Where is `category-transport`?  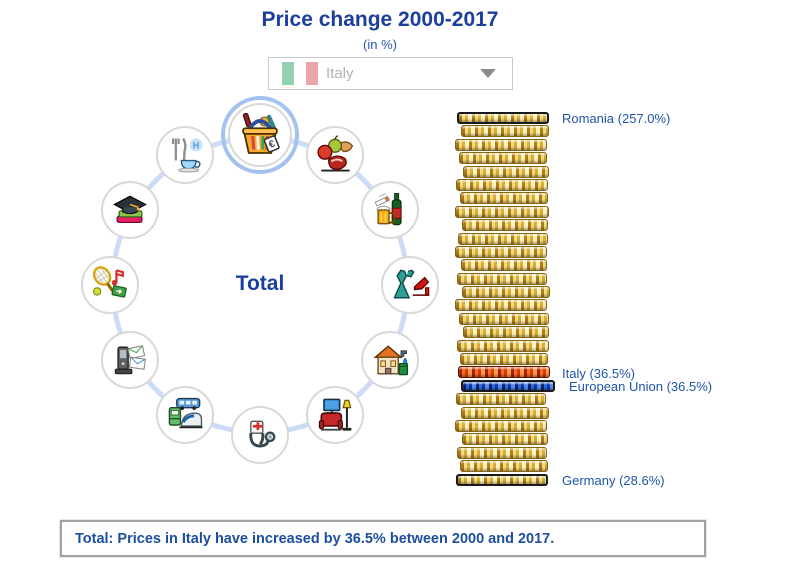
category-transport is located at coordinates (185, 415).